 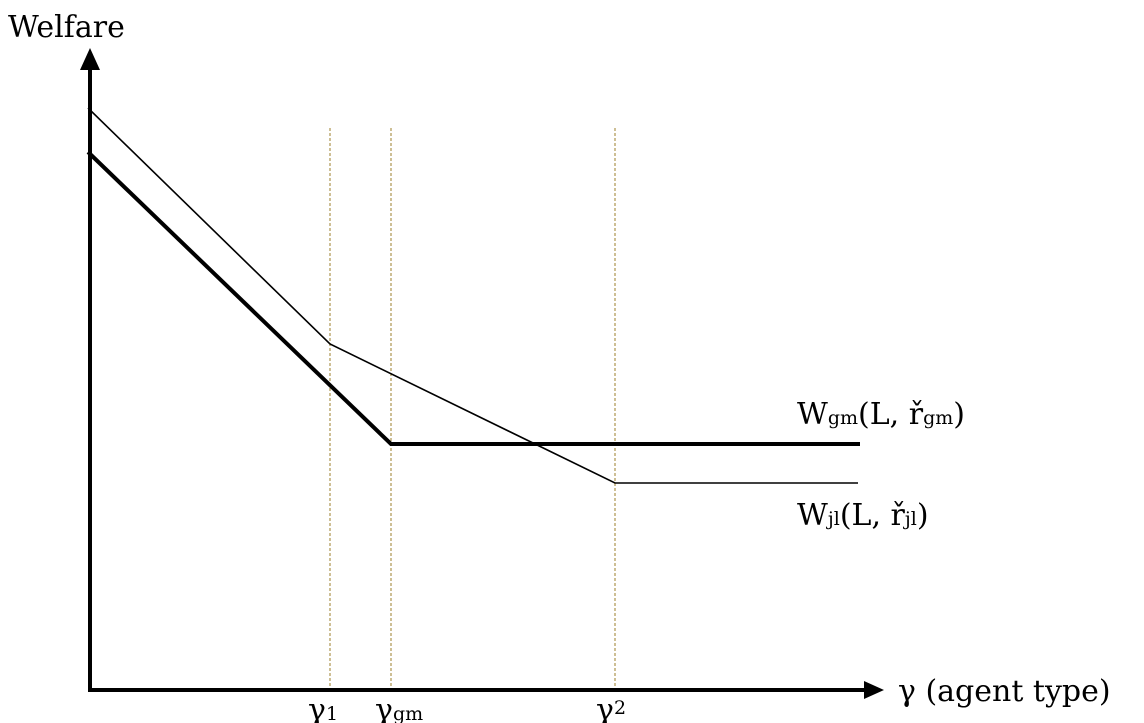 I want to click on curve-label-jl-sub1: jl, so click(x=833, y=519).